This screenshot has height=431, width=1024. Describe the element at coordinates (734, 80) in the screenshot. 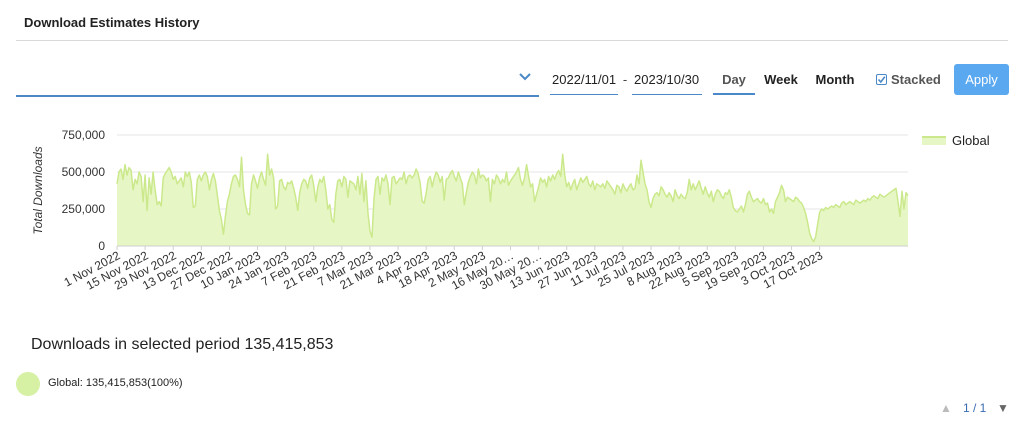

I see `period-day-button: Day` at that location.